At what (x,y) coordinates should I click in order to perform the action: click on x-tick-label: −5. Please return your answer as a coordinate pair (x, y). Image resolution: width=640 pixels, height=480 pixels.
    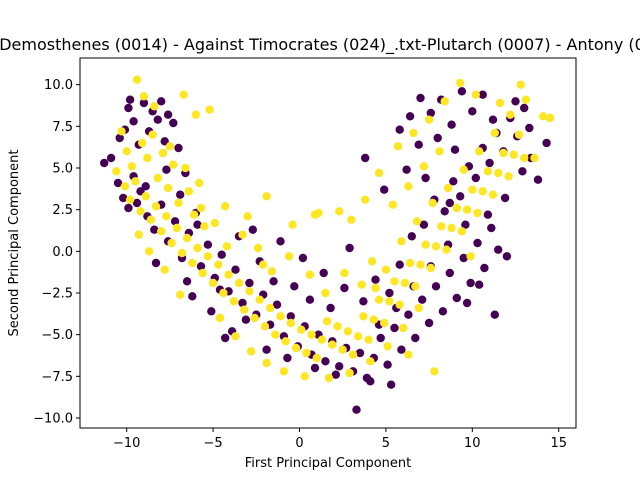
    Looking at the image, I should click on (212, 443).